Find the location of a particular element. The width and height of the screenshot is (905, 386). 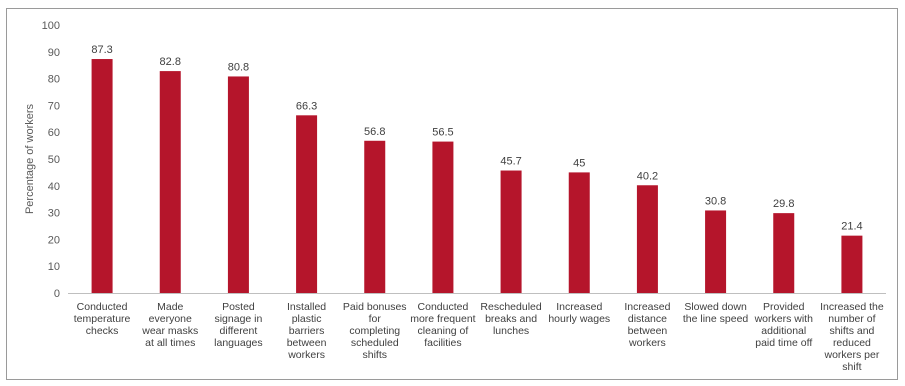

x-tick-label-line: Increased the is located at coordinates (852, 307).